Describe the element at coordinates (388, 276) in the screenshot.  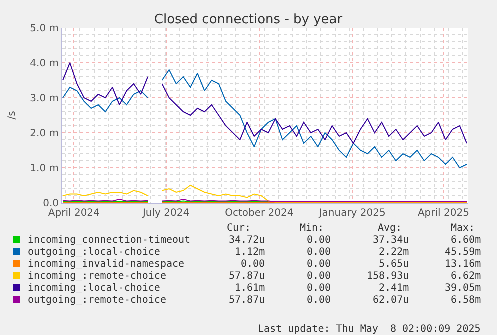
I see `text: 158.93u` at that location.